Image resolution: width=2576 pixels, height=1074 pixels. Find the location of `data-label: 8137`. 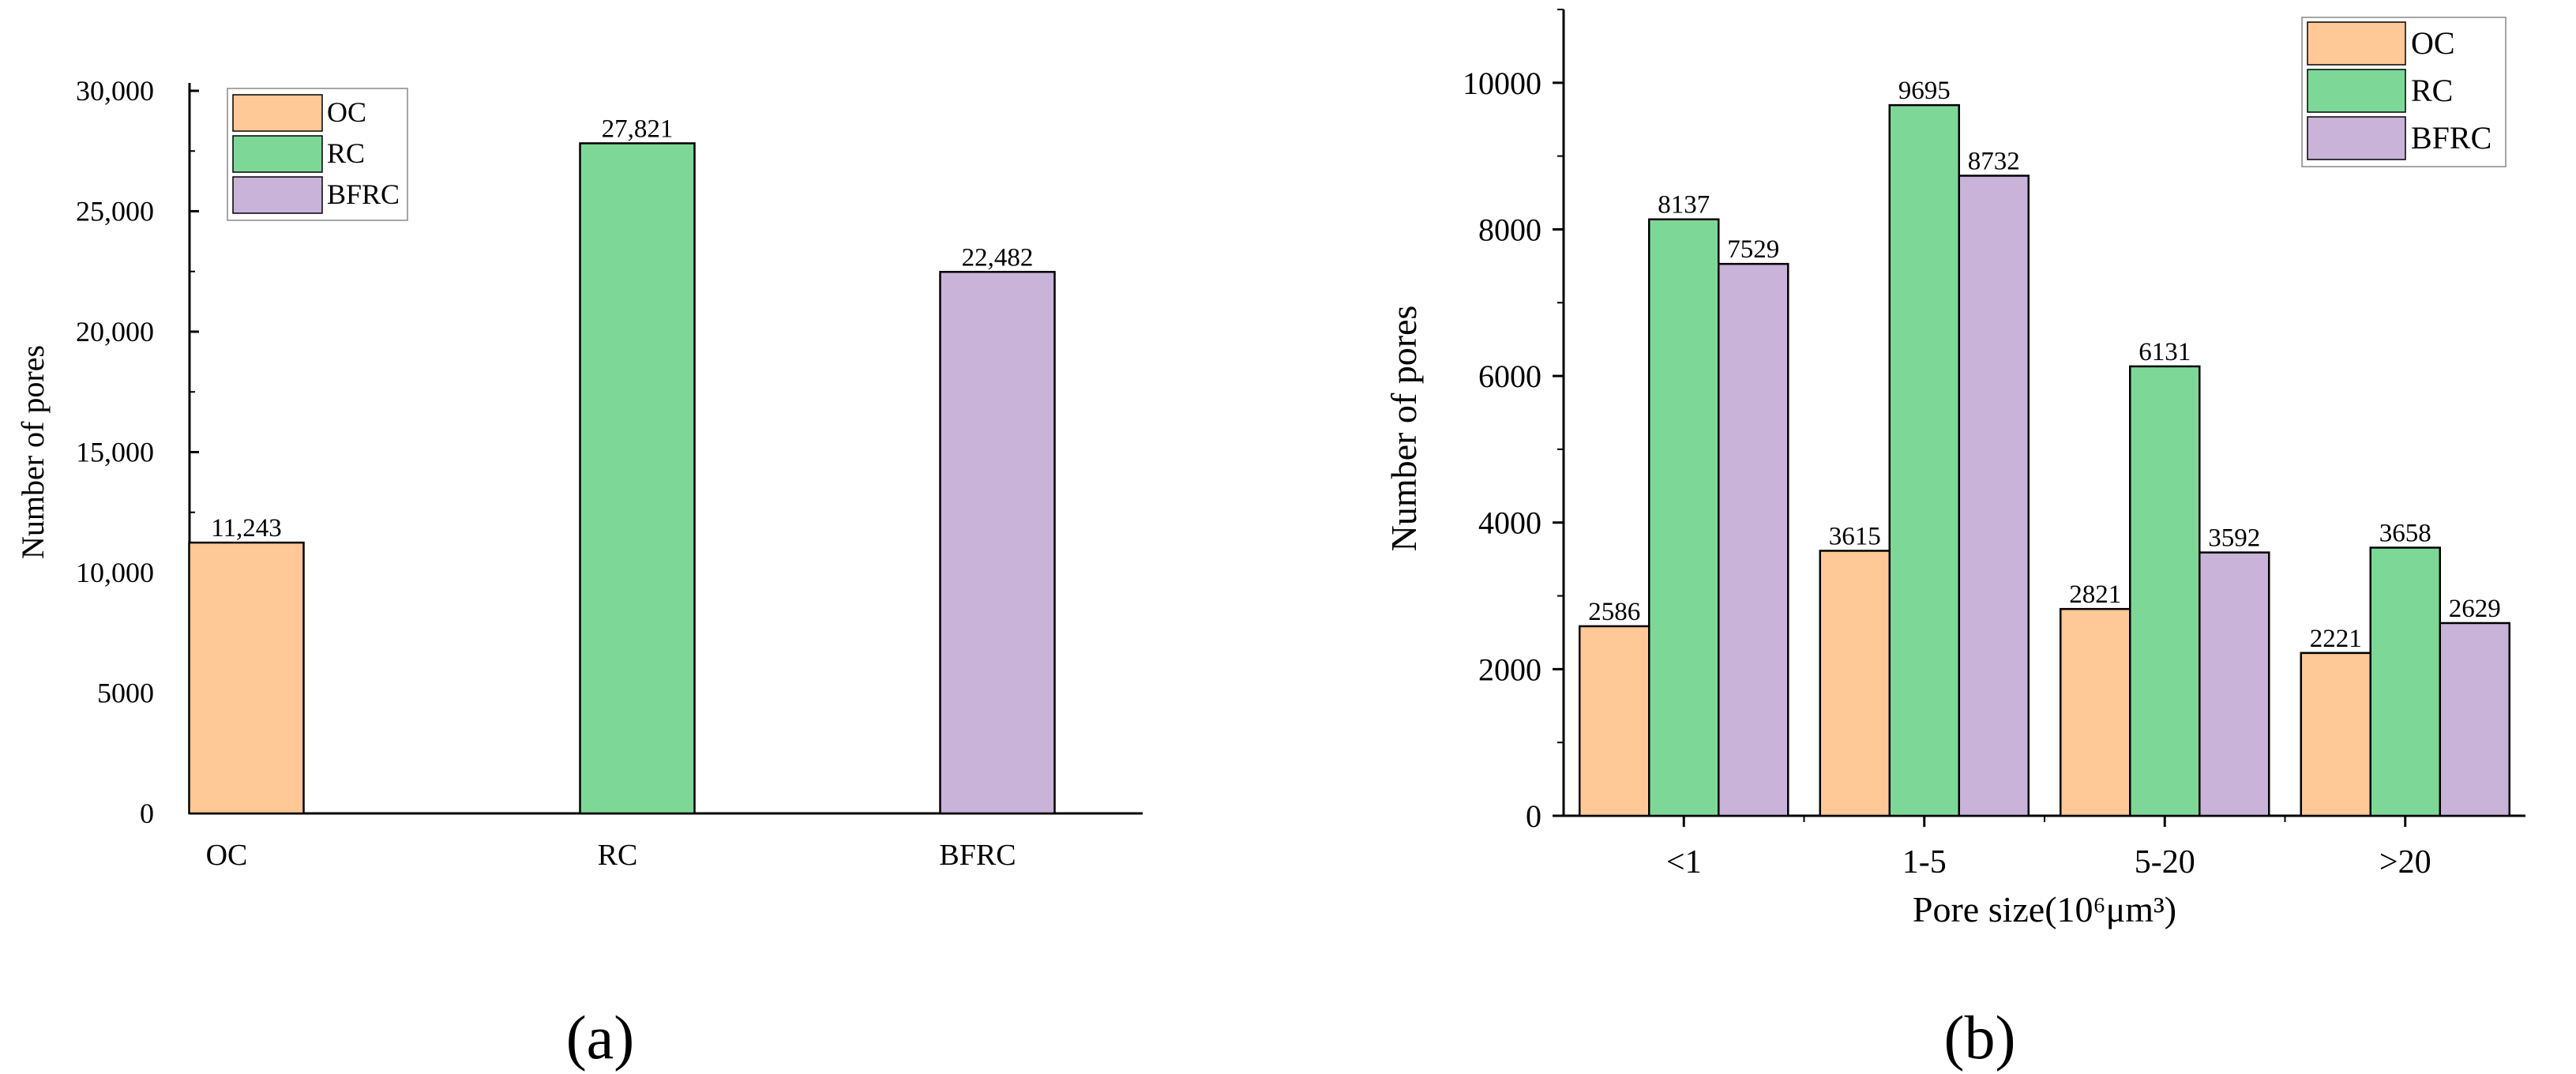

data-label: 8137 is located at coordinates (1684, 205).